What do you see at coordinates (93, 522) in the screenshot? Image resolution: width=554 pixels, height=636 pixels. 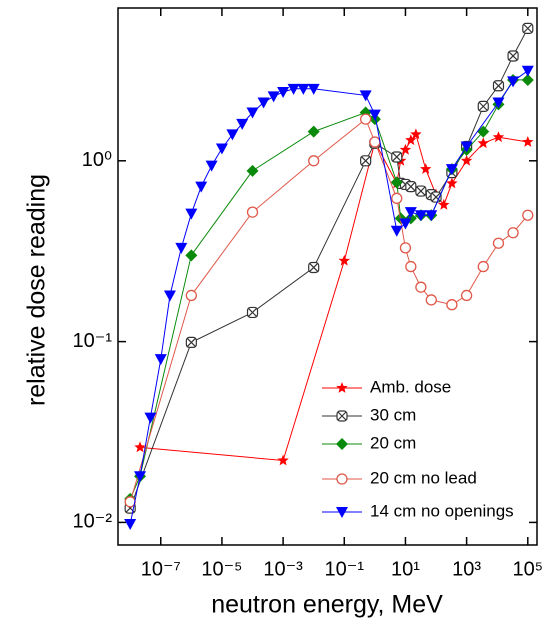 I see `y-tick-label: 10⁻²` at bounding box center [93, 522].